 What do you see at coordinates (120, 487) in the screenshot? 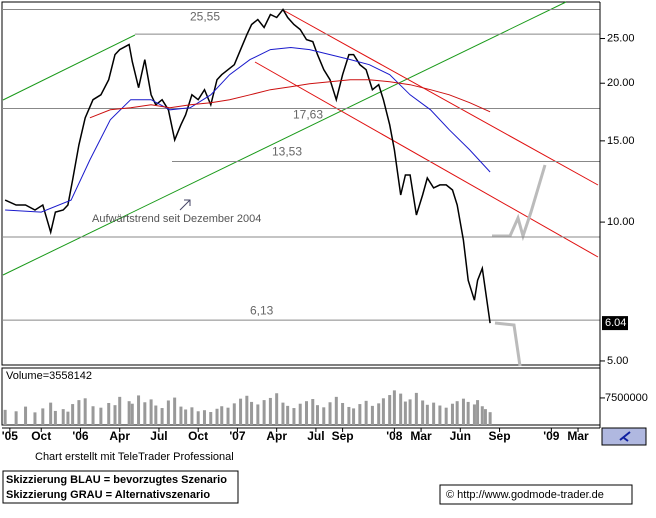
I see `legend-box` at bounding box center [120, 487].